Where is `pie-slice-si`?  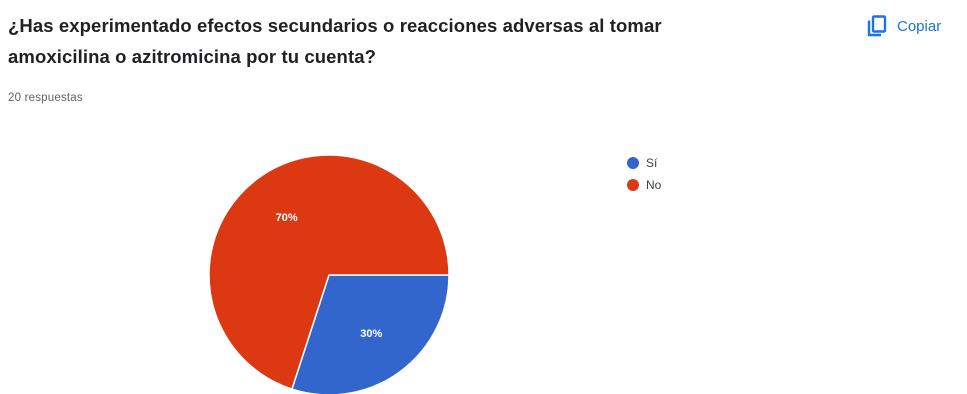
pie-slice-si is located at coordinates (370, 334).